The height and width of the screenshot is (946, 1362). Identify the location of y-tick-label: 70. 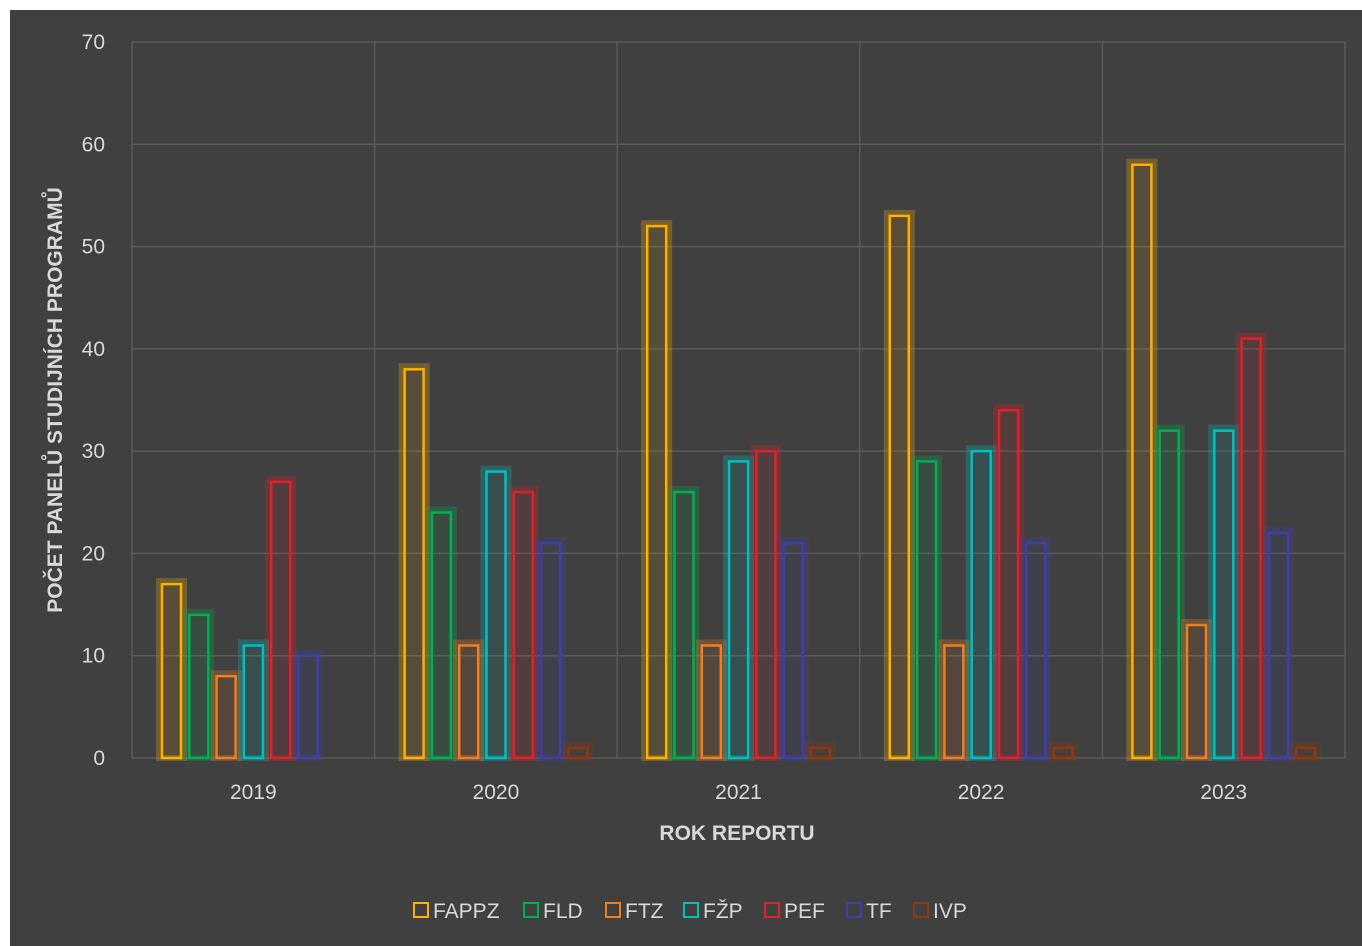
(93, 42).